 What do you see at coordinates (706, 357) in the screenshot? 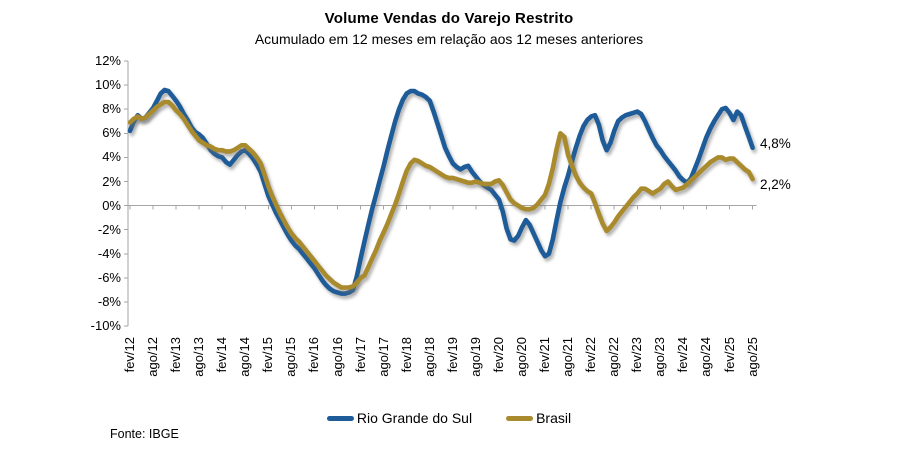
I see `x-tick-label: ago/24` at bounding box center [706, 357].